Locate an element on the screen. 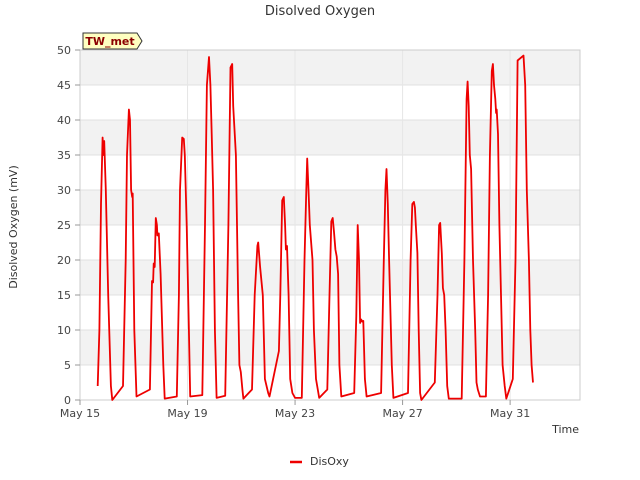 This screenshot has height=480, width=640. y-tick-label: 50 is located at coordinates (64, 50).